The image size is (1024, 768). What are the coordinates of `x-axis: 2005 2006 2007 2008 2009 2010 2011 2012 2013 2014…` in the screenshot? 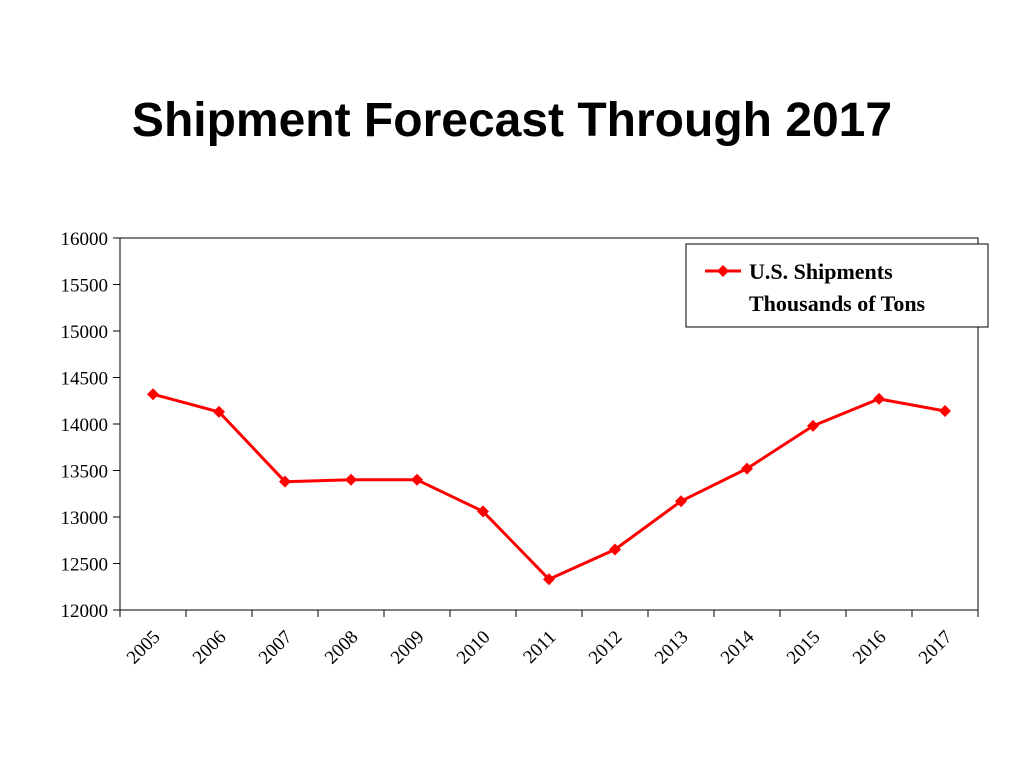 It's located at (549, 639).